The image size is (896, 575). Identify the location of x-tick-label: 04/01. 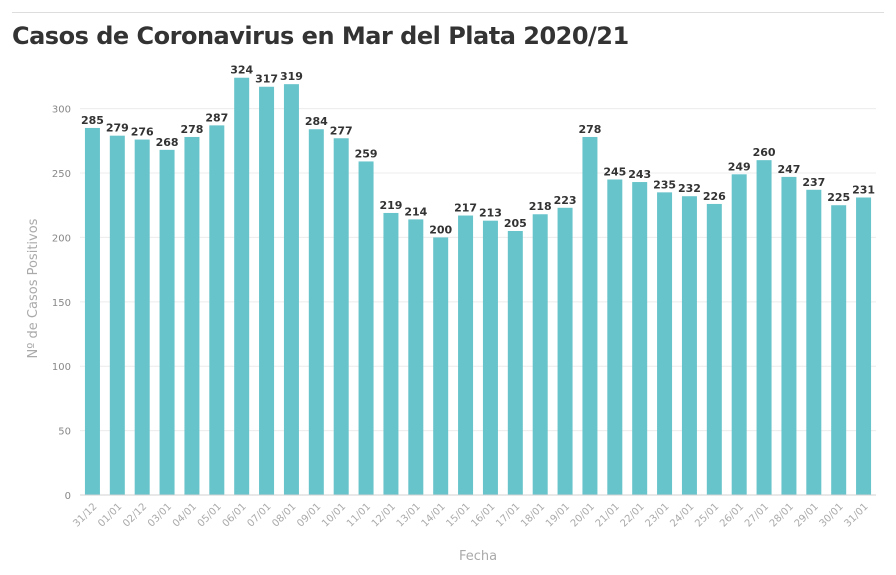
(185, 515).